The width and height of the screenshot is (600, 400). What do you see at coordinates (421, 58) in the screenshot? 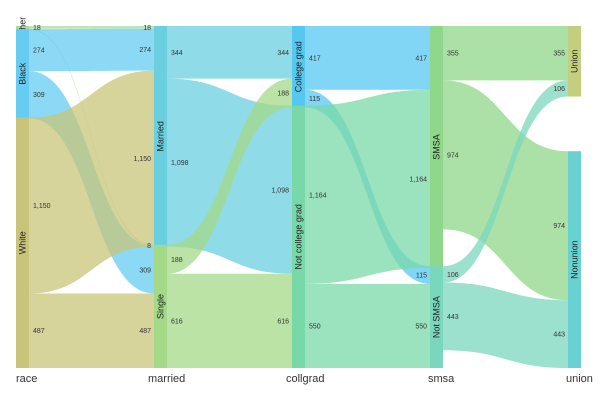
I see `flow-label-college-grad-to-smsa-target: 417` at bounding box center [421, 58].